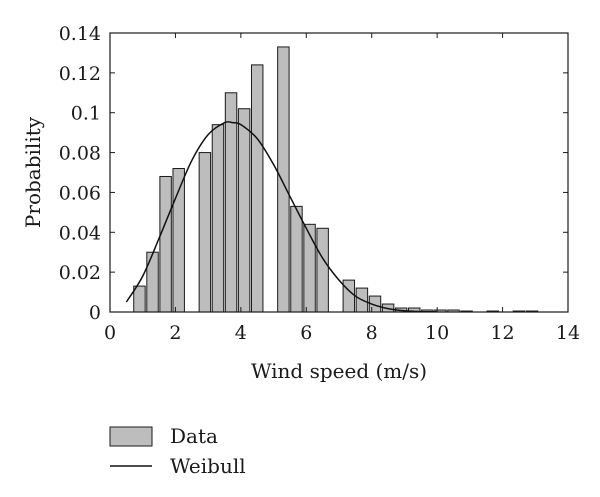  Describe the element at coordinates (306, 333) in the screenshot. I see `x-tick-label: 6` at that location.